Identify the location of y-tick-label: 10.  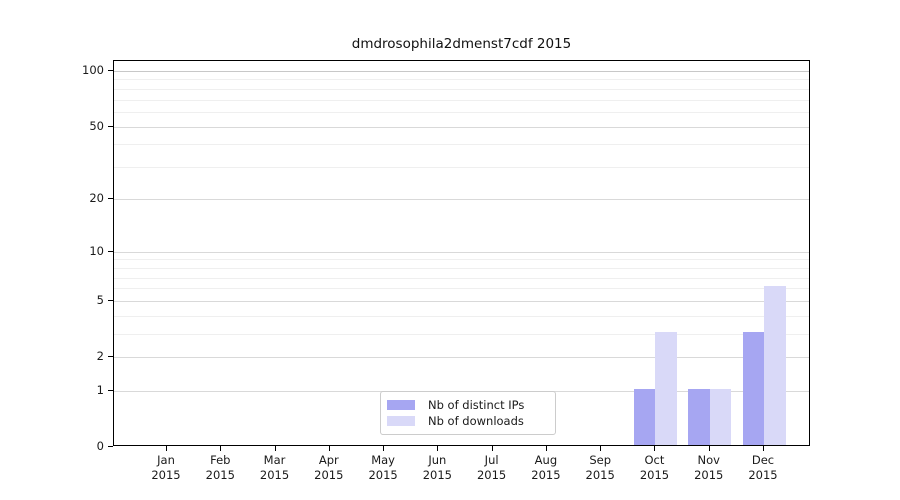
(96, 250).